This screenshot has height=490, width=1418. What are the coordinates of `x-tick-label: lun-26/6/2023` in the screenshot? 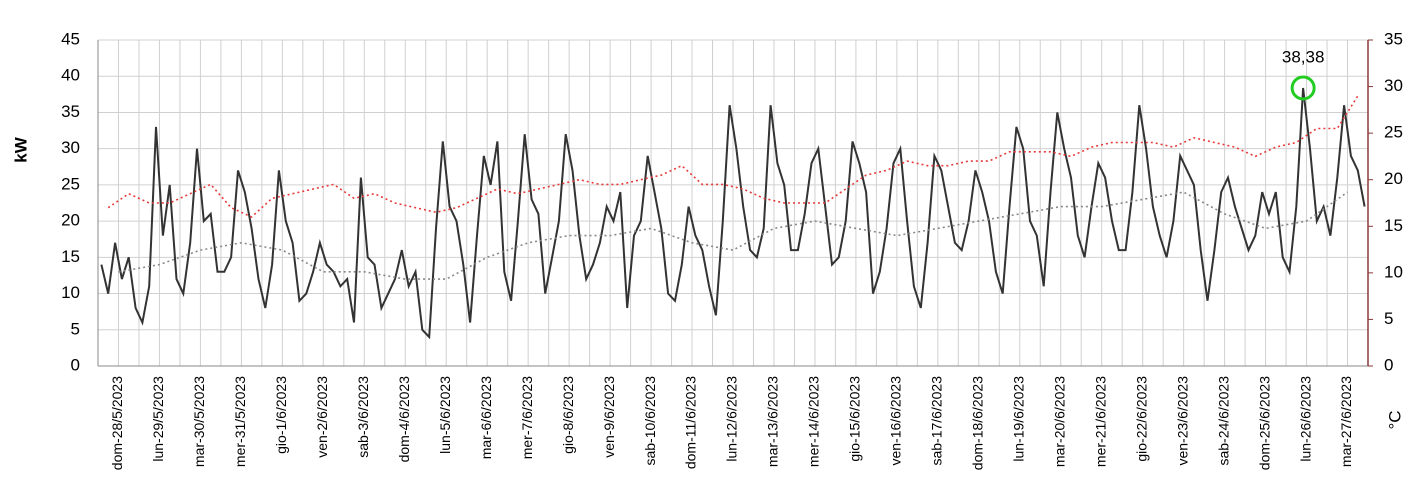 It's located at (1305, 419).